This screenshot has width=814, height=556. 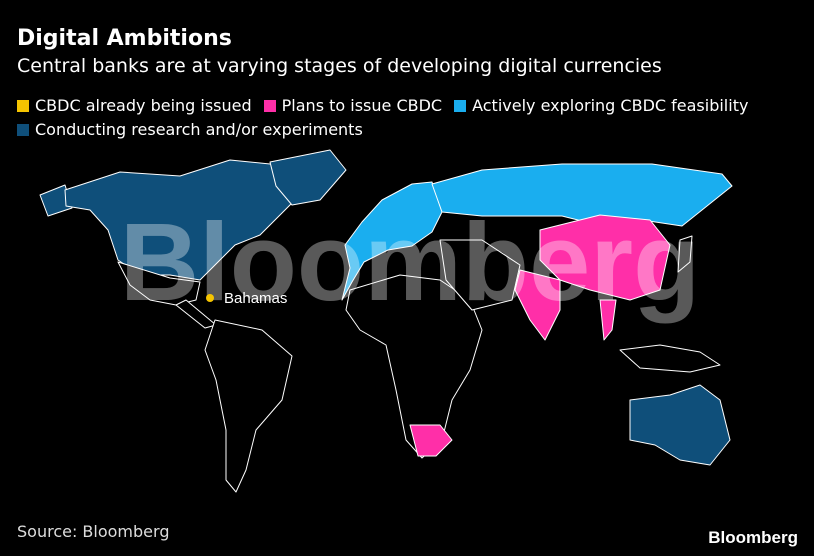 I want to click on legend-item: Conducting research and/or experiments, so click(x=190, y=130).